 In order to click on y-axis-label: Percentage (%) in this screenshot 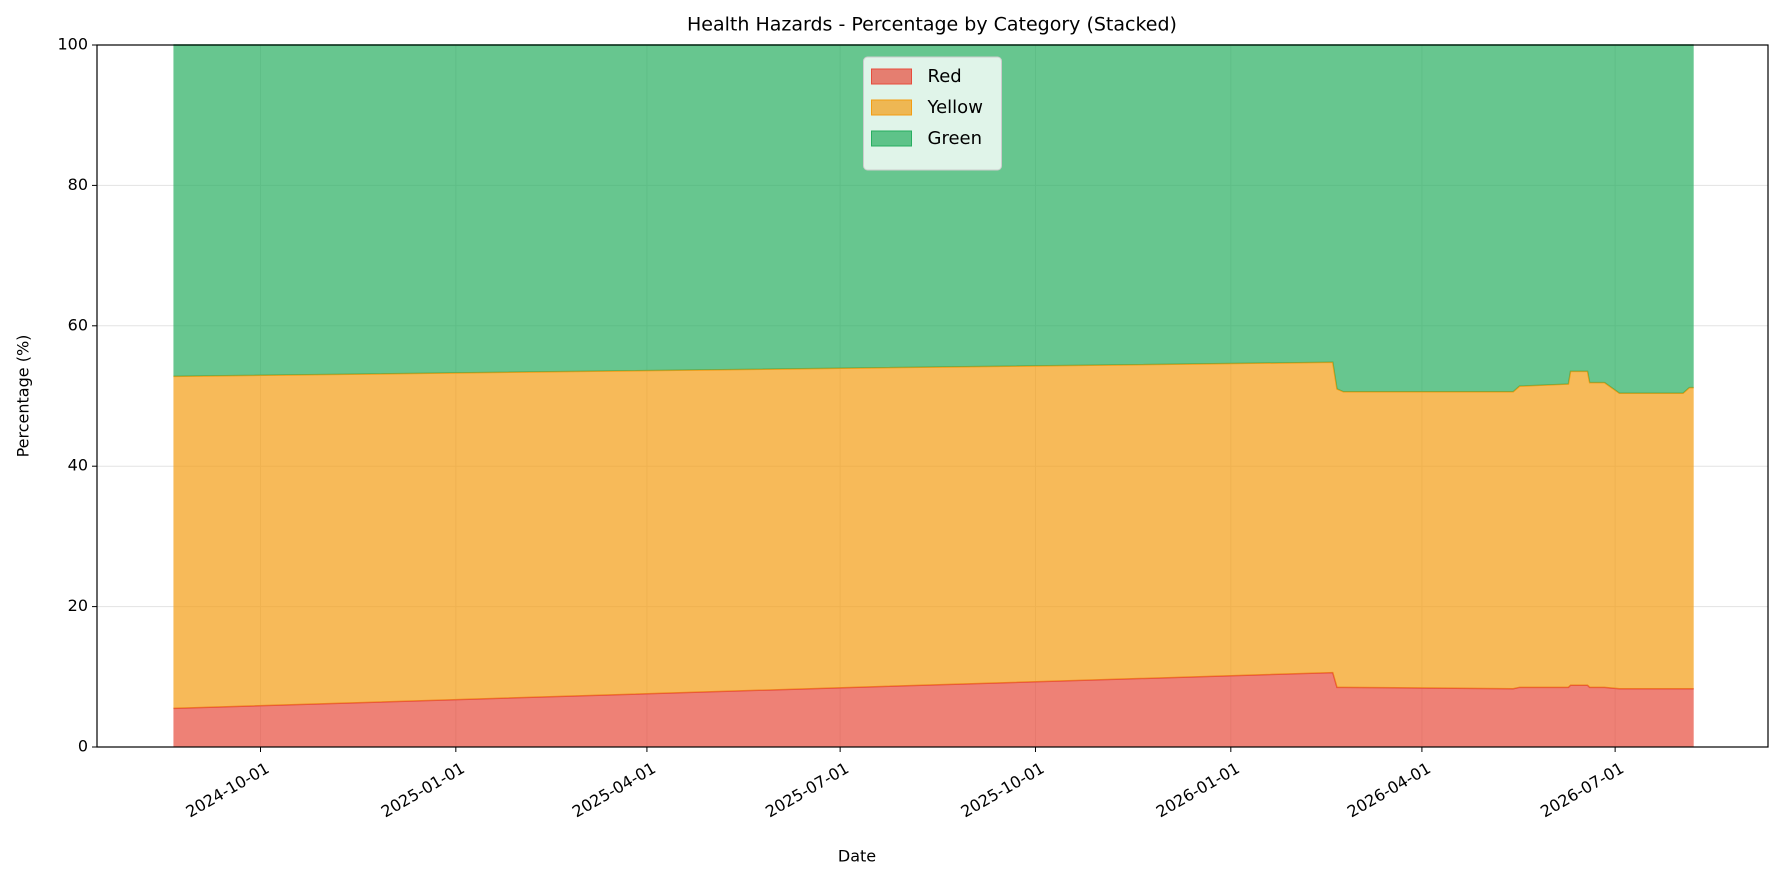, I will do `click(23, 396)`.